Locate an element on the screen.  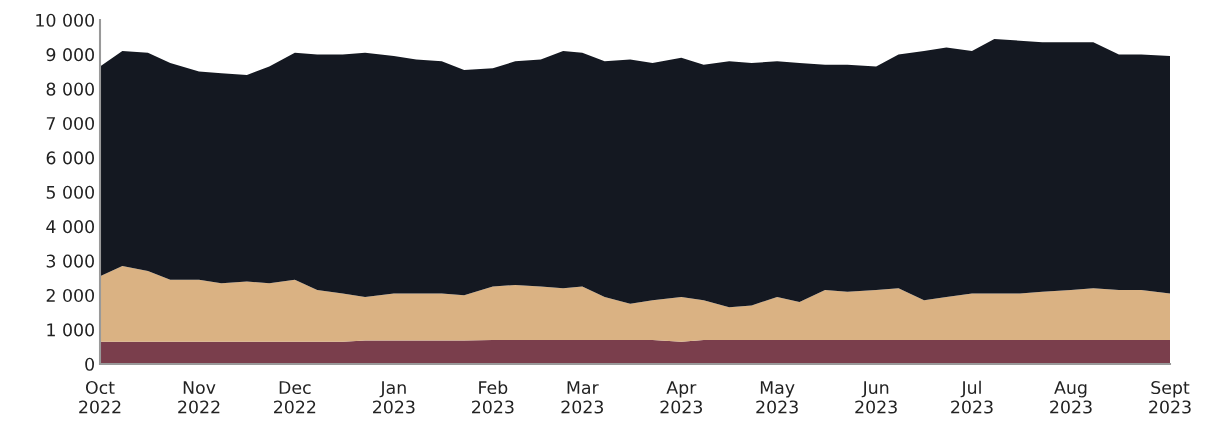
y-tick-label: 6 000 is located at coordinates (70, 158).